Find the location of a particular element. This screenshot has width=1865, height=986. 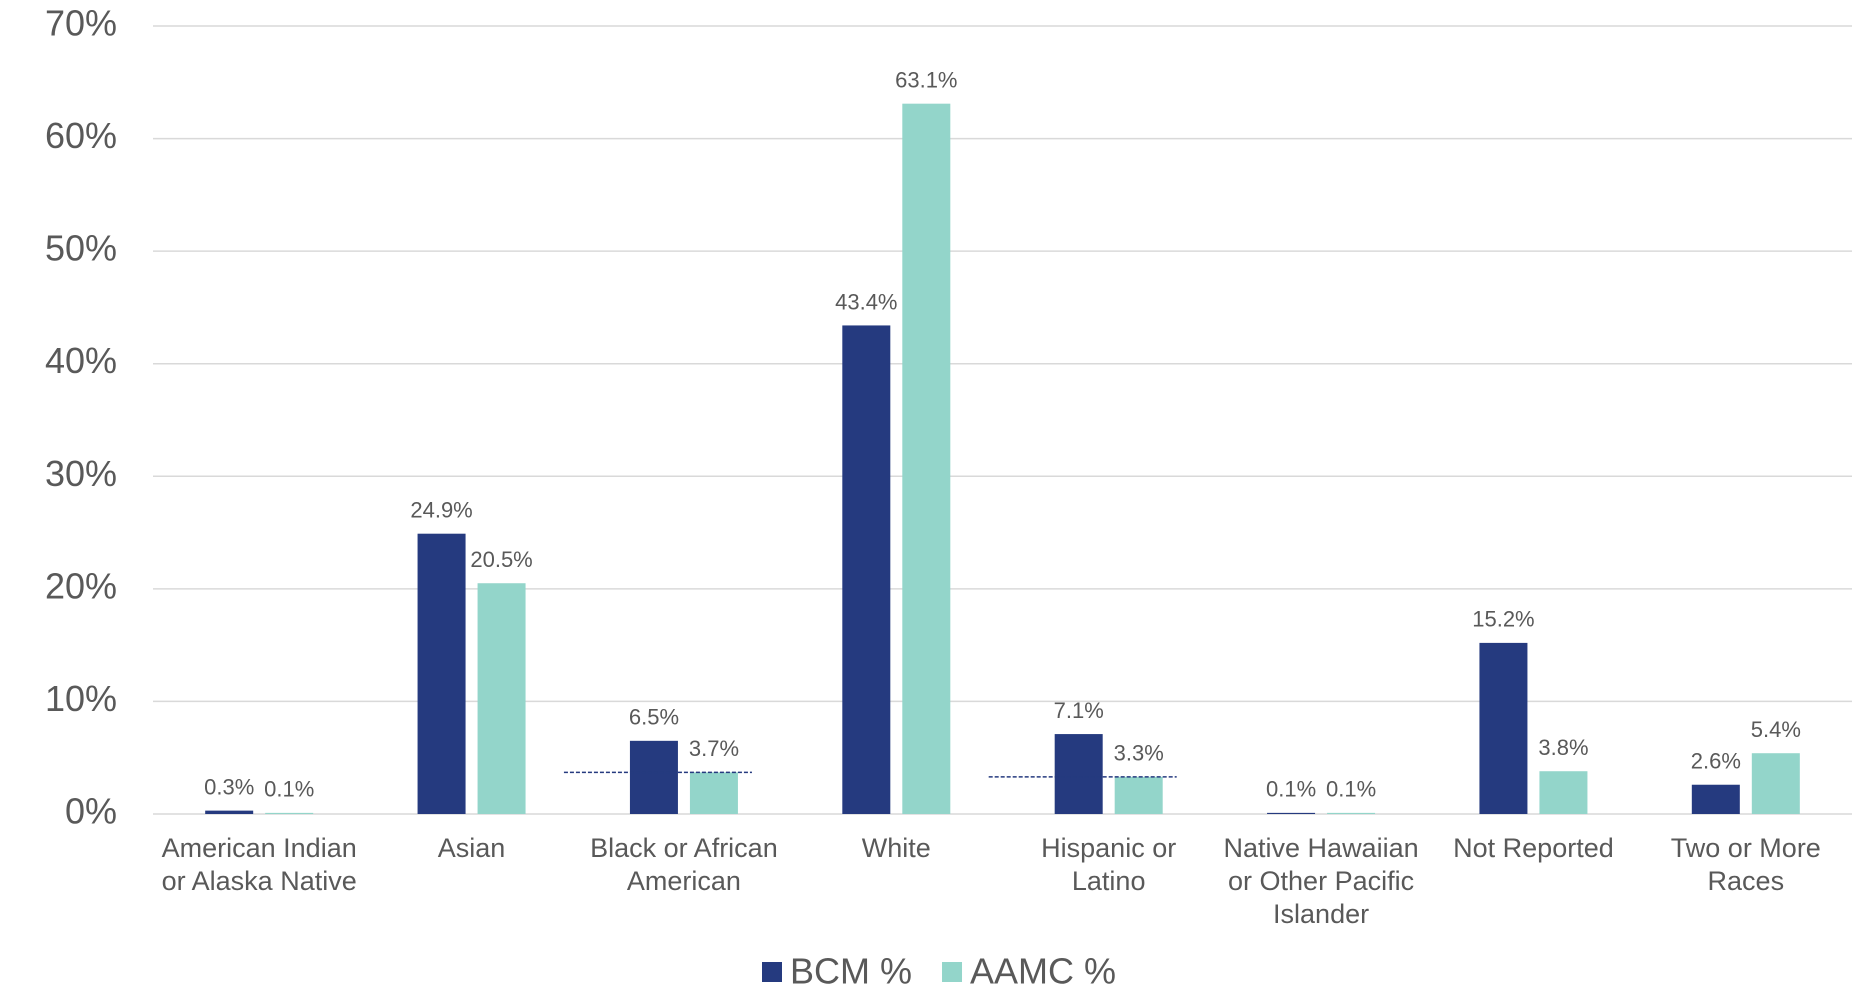

value-label: 7.1% is located at coordinates (1079, 710).